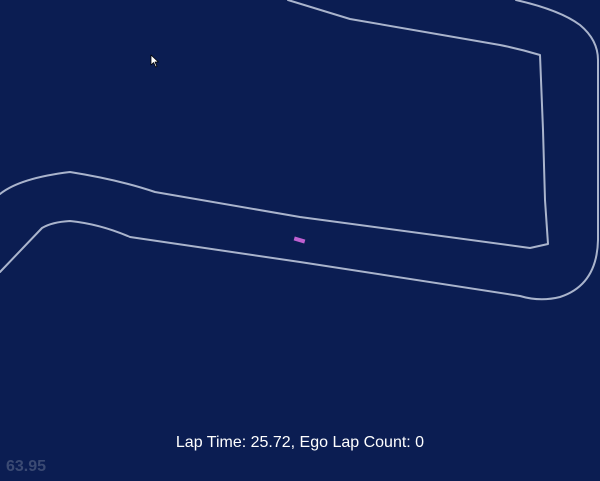 This screenshot has width=600, height=481. I want to click on mouse-pointer-icon, so click(154, 61).